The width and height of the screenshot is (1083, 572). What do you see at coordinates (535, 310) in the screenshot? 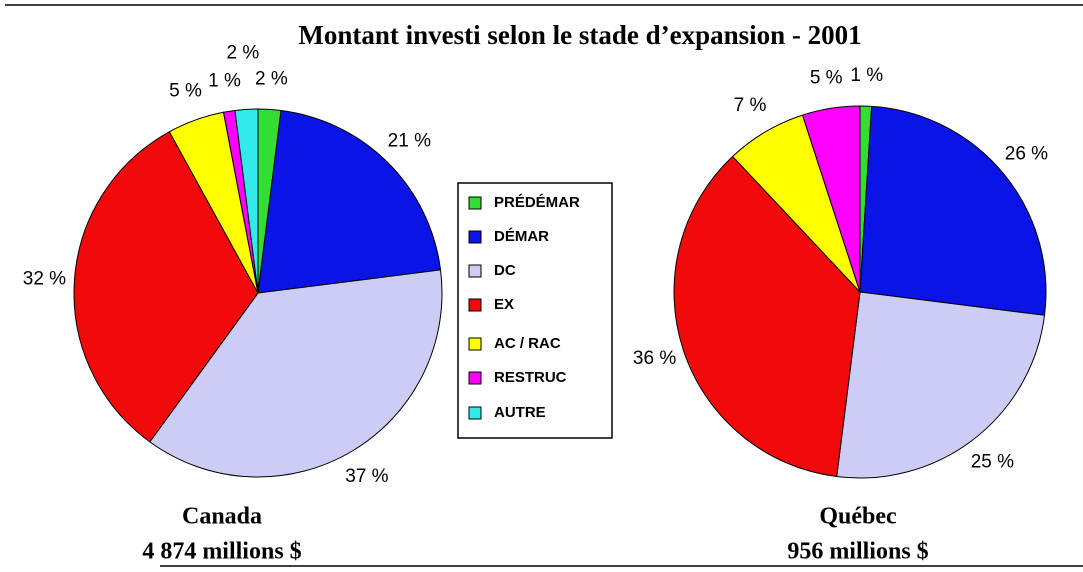
I see `legend` at bounding box center [535, 310].